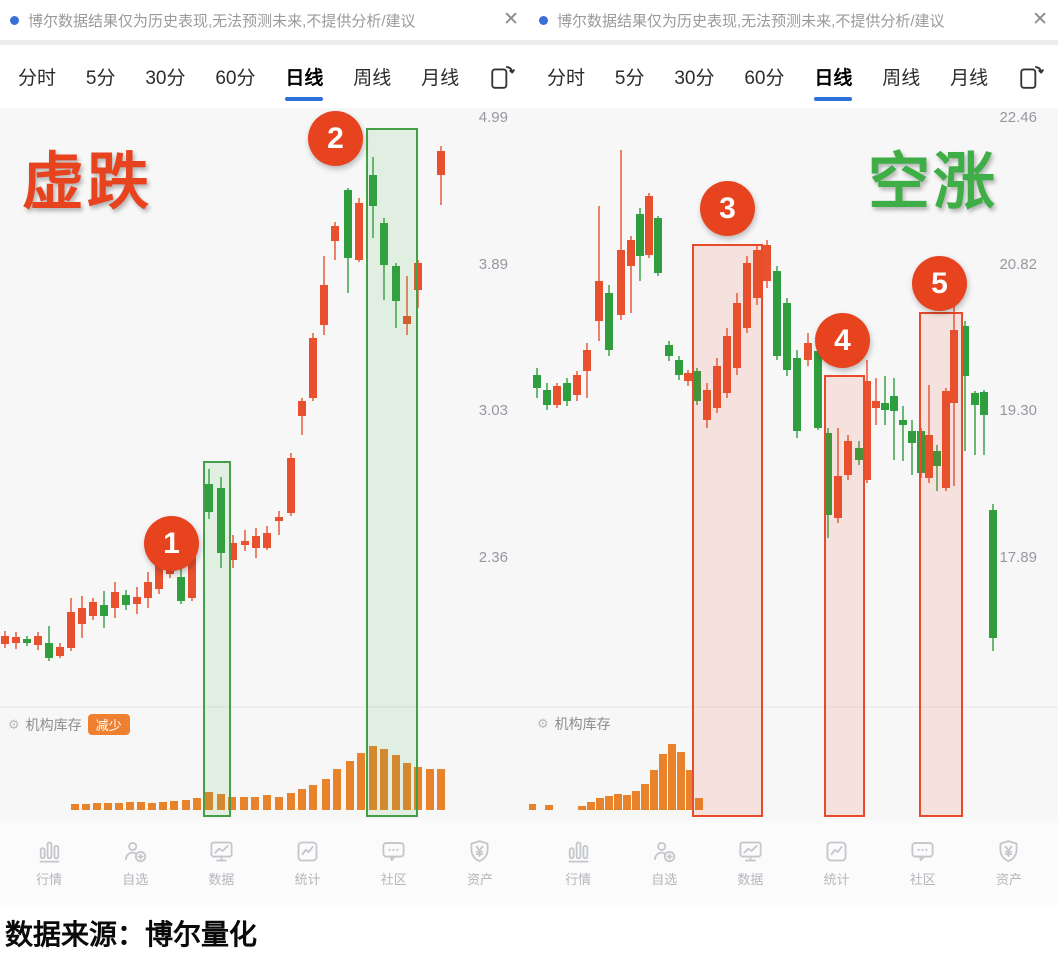  What do you see at coordinates (53, 724) in the screenshot?
I see `indicator-label: 机构库存` at bounding box center [53, 724].